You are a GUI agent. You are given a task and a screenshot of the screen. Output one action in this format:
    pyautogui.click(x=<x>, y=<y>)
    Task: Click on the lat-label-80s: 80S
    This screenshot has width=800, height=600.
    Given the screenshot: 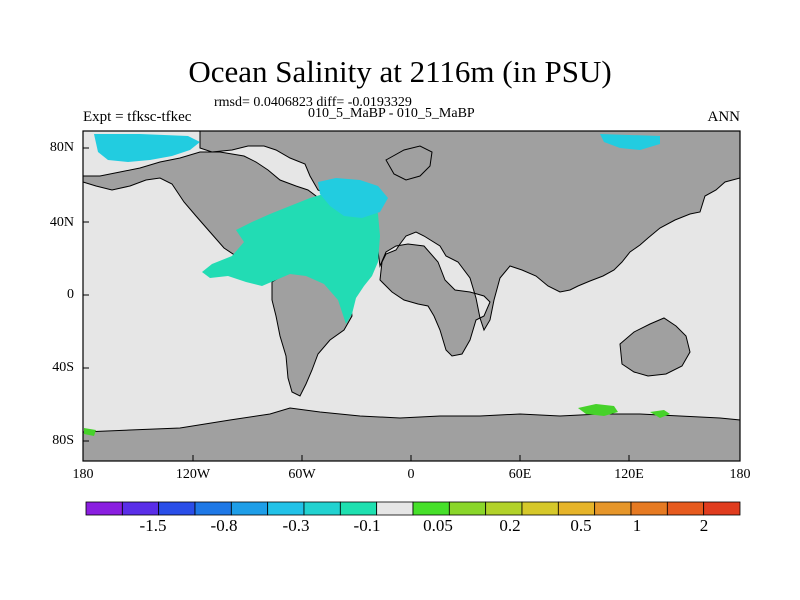 What is the action you would take?
    pyautogui.click(x=63, y=440)
    